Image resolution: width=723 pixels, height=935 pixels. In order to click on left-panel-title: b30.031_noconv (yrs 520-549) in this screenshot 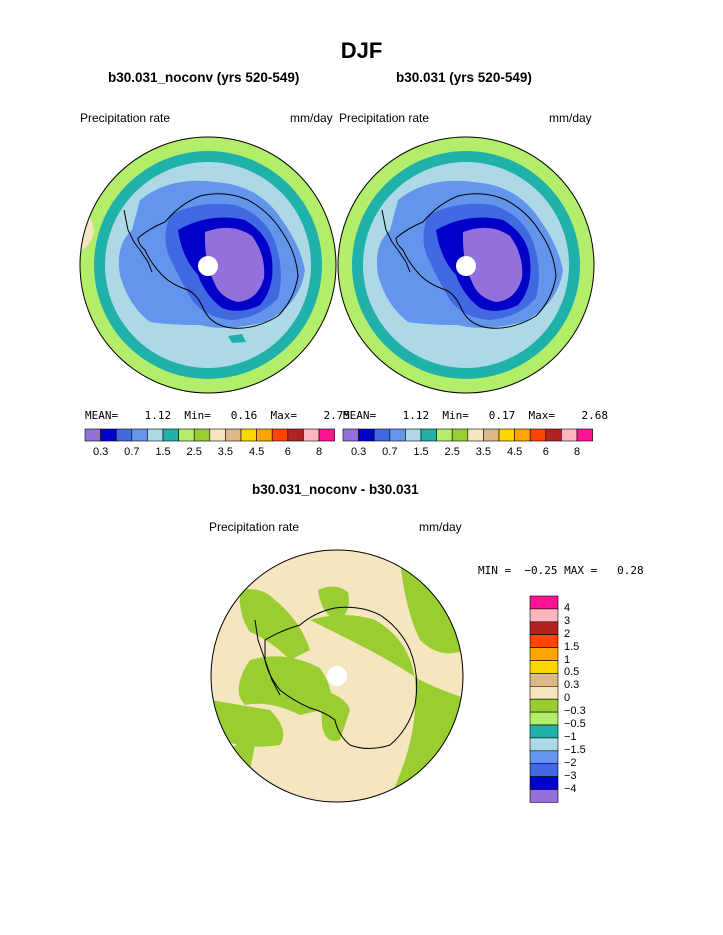, I will do `click(204, 77)`.